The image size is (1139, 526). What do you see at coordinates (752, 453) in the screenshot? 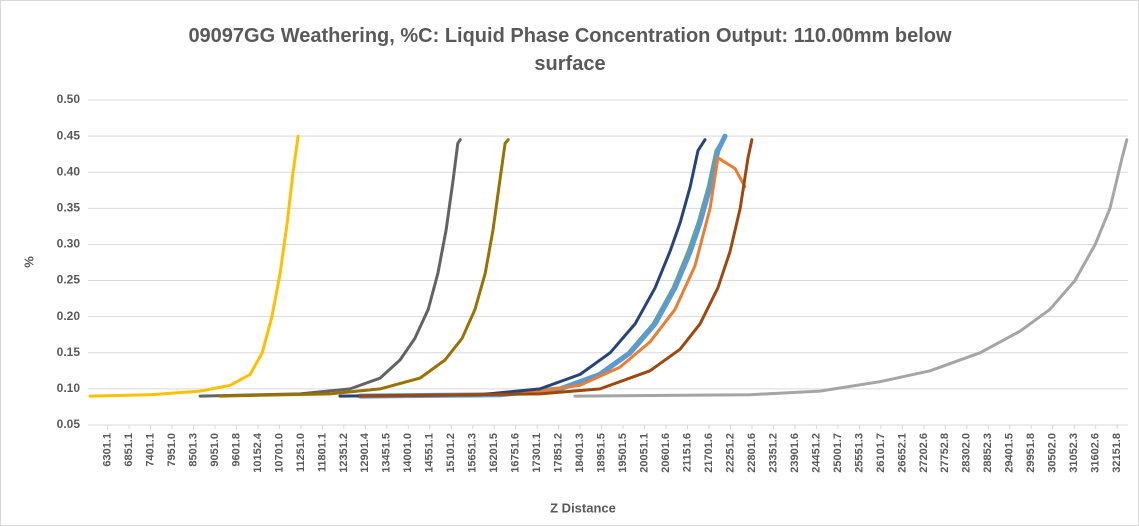
I see `x-tick-label: 22801.6` at bounding box center [752, 453].